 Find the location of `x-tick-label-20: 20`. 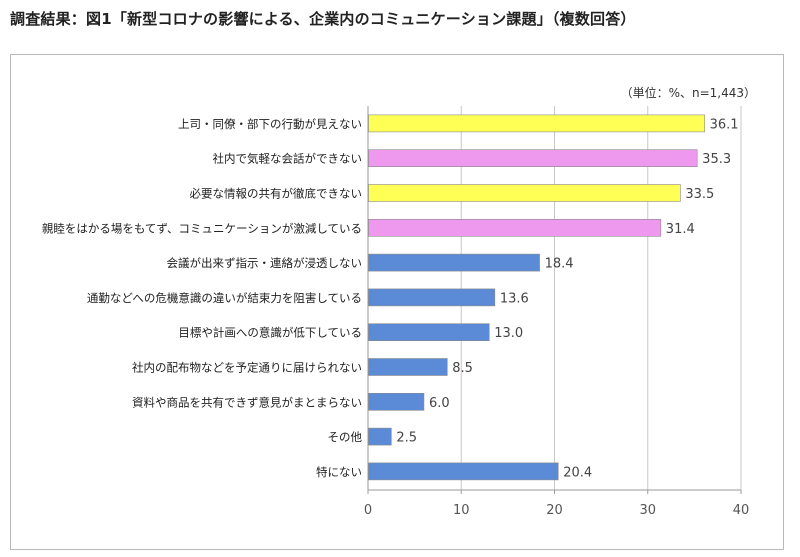

x-tick-label-20: 20 is located at coordinates (554, 510).